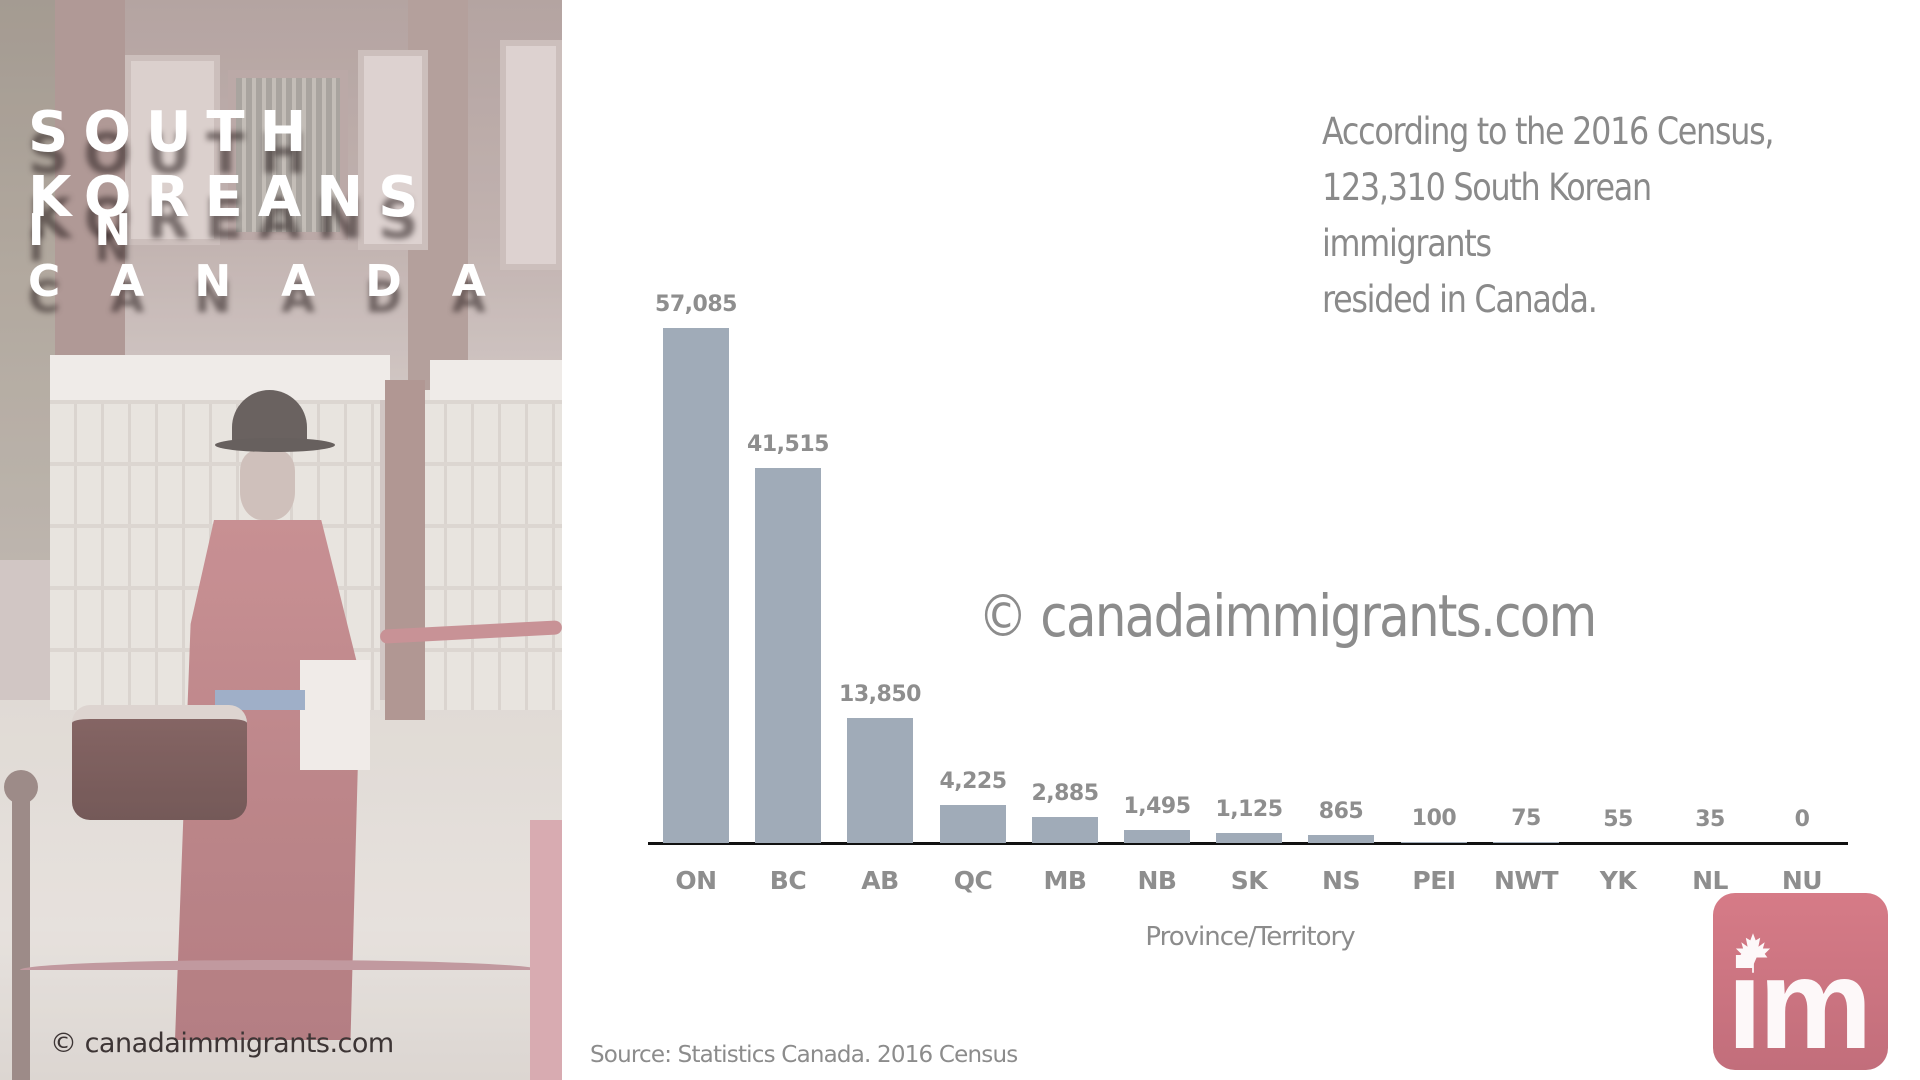 The height and width of the screenshot is (1080, 1920). I want to click on title-text: SOUTH KOREANS, so click(231, 165).